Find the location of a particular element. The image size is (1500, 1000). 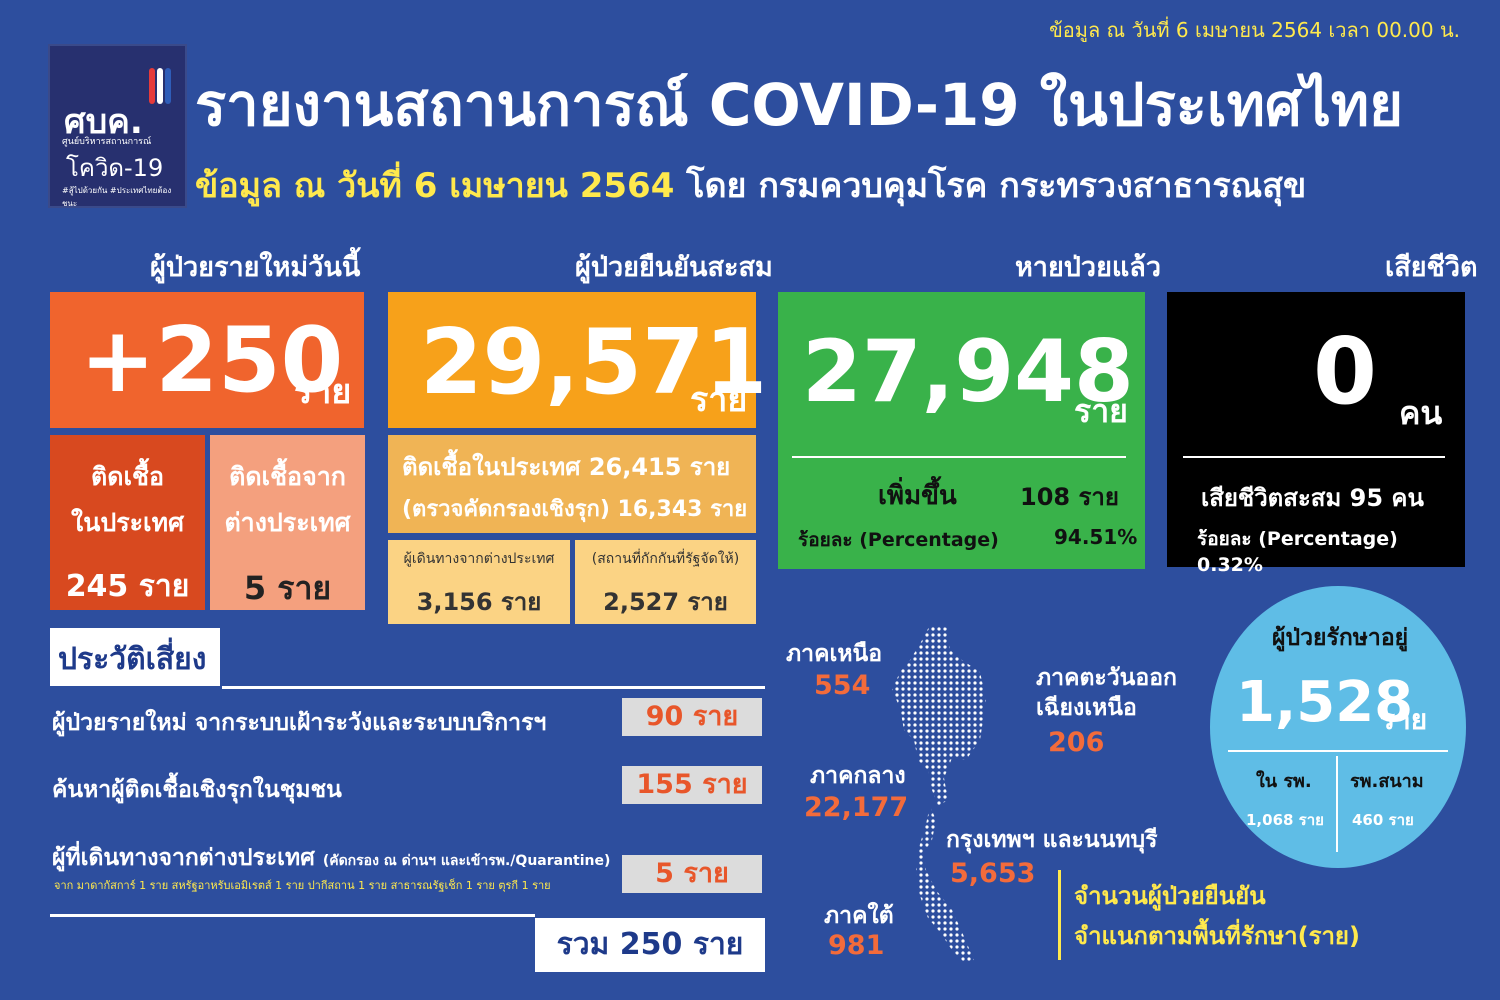

risk-heading-rule is located at coordinates (493, 687).